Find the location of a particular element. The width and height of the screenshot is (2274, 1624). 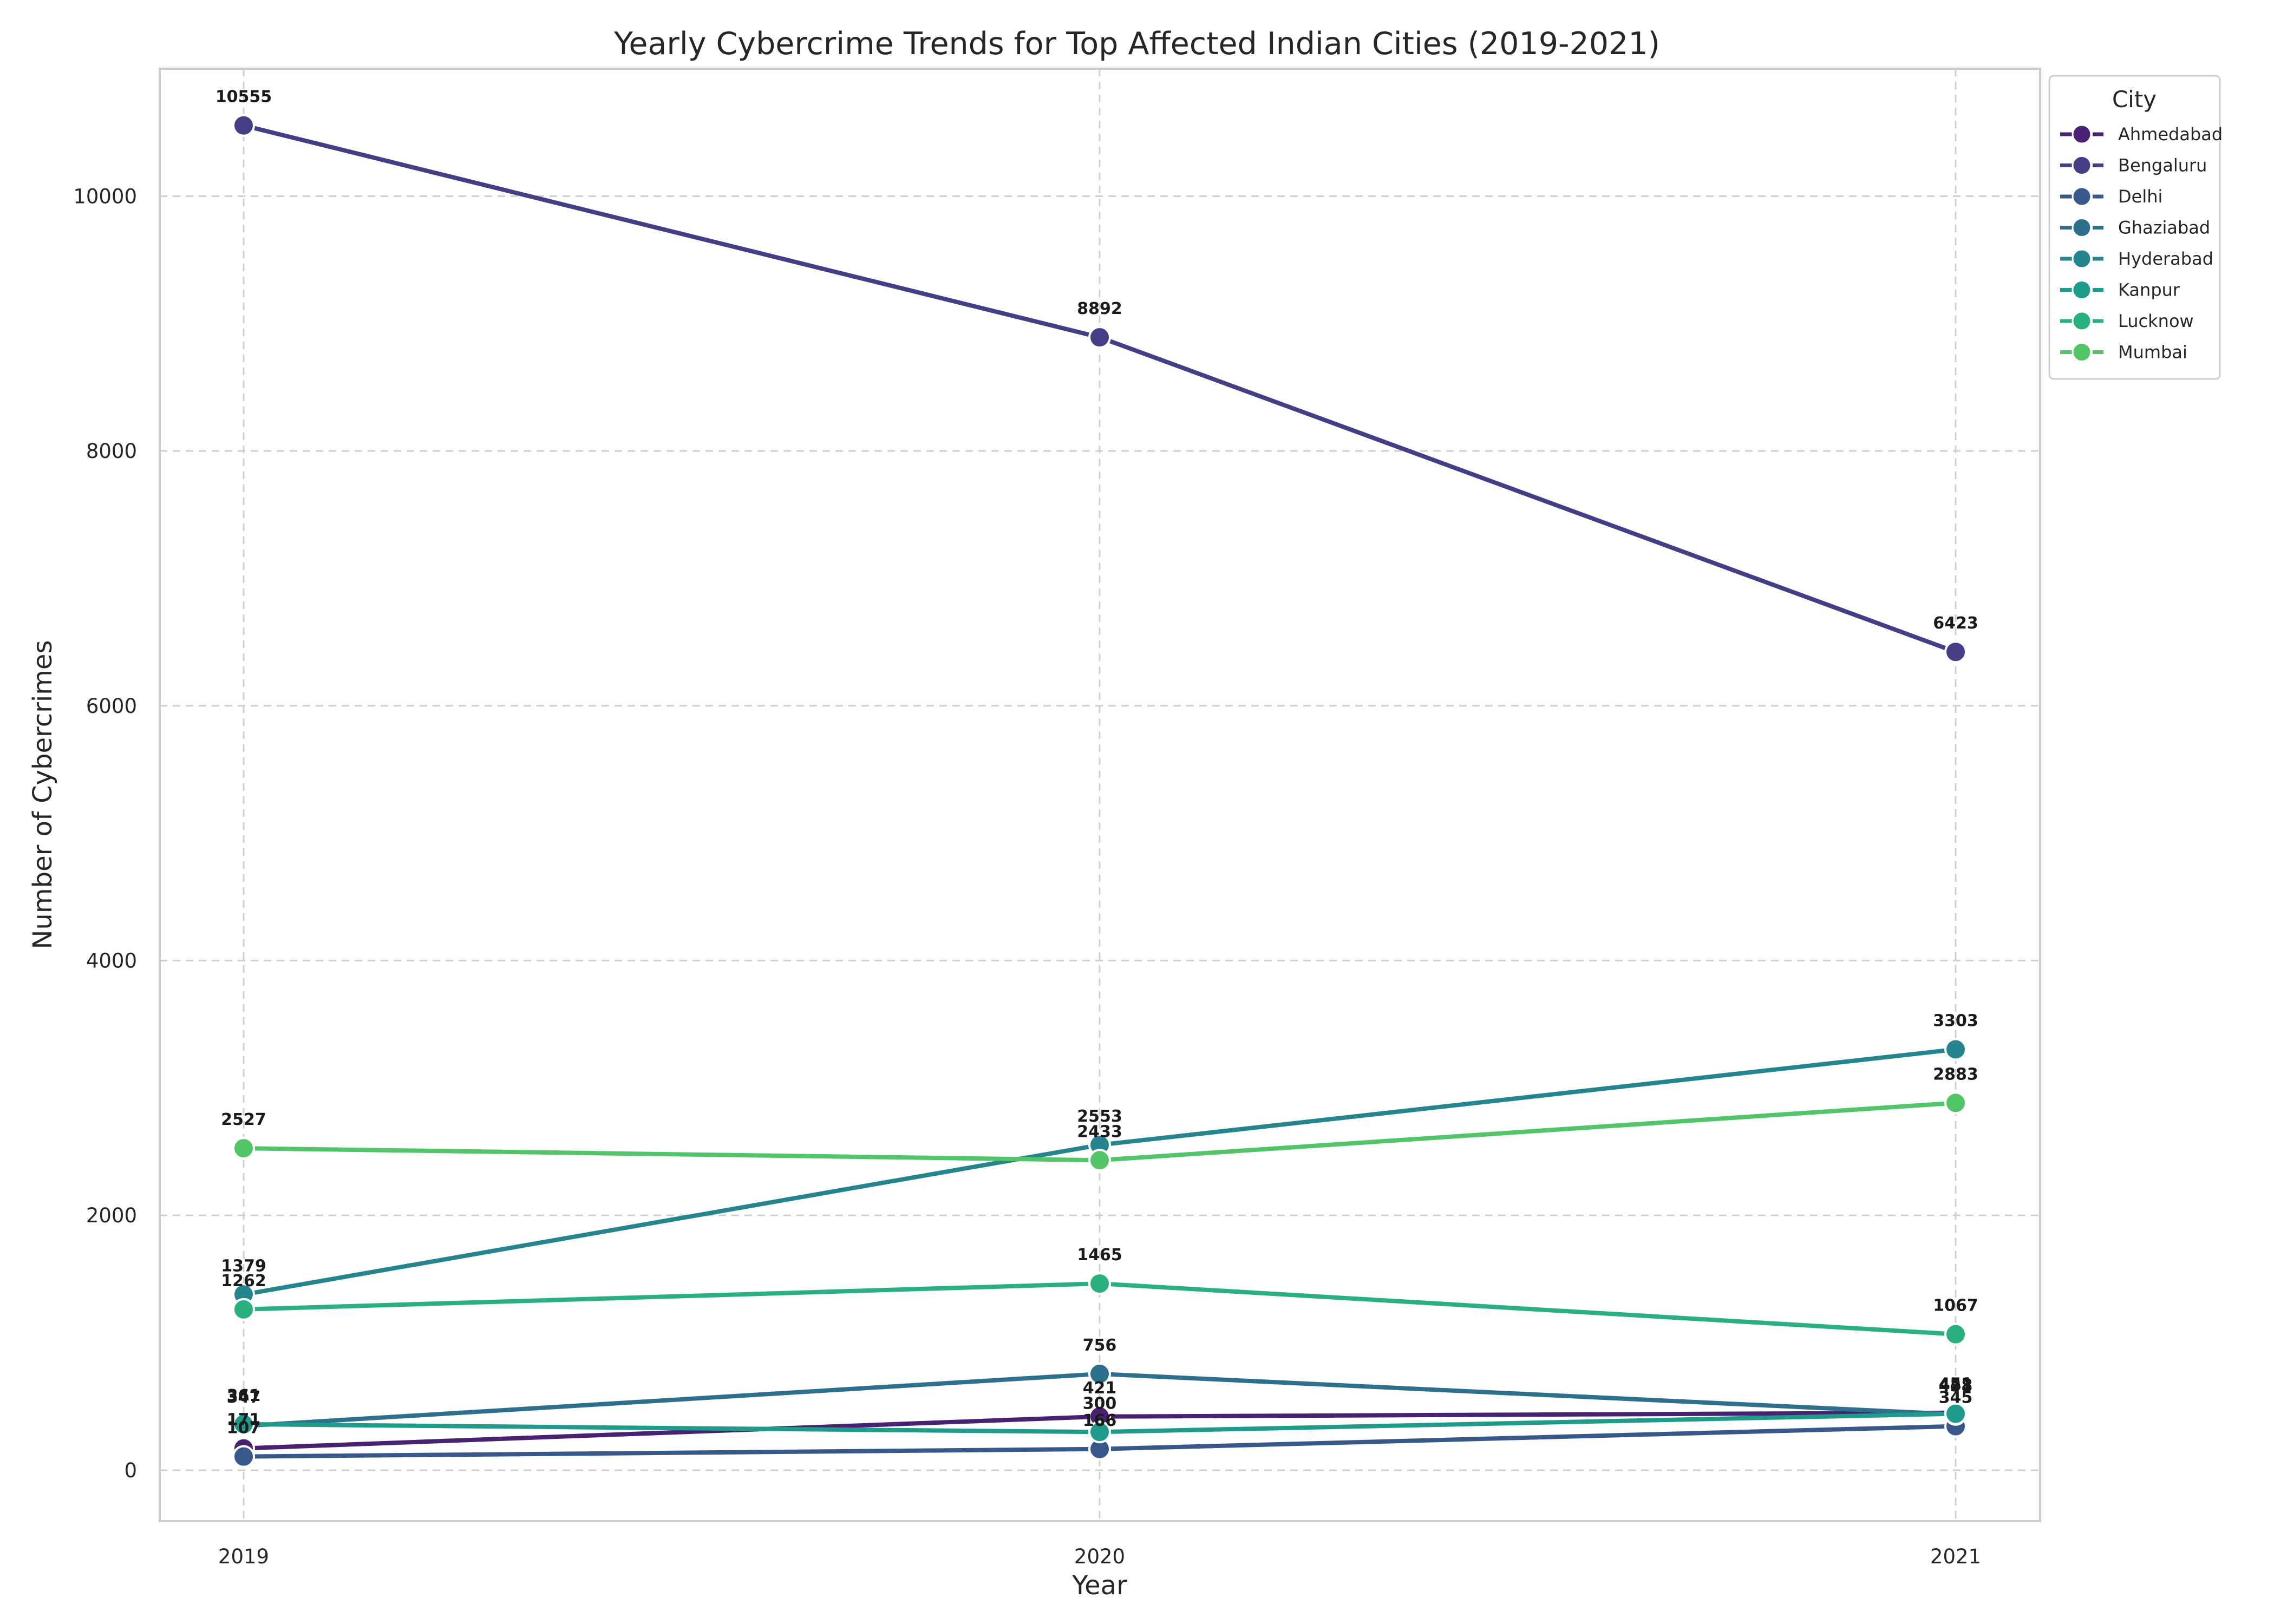

legend-label: Delhi is located at coordinates (2140, 197).